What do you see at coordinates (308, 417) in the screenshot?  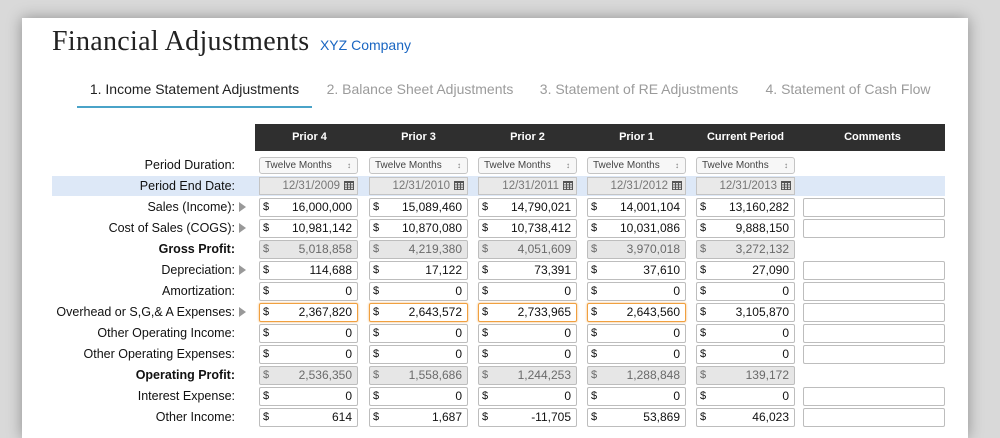 I see `amount-input: $614` at bounding box center [308, 417].